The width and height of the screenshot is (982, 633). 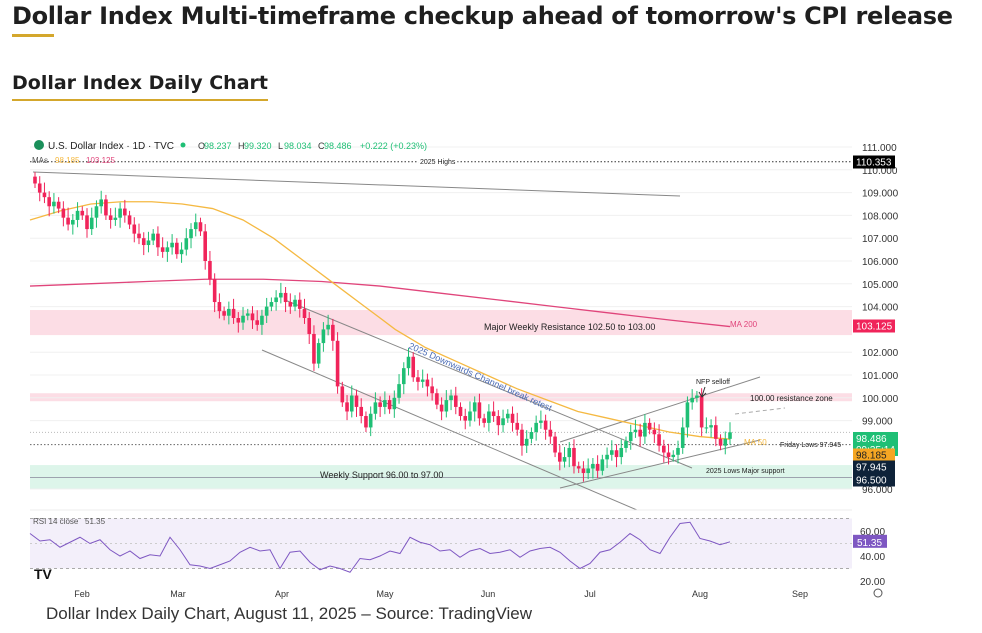 I want to click on change-value: +0.222 (+0.23%), so click(x=393, y=146).